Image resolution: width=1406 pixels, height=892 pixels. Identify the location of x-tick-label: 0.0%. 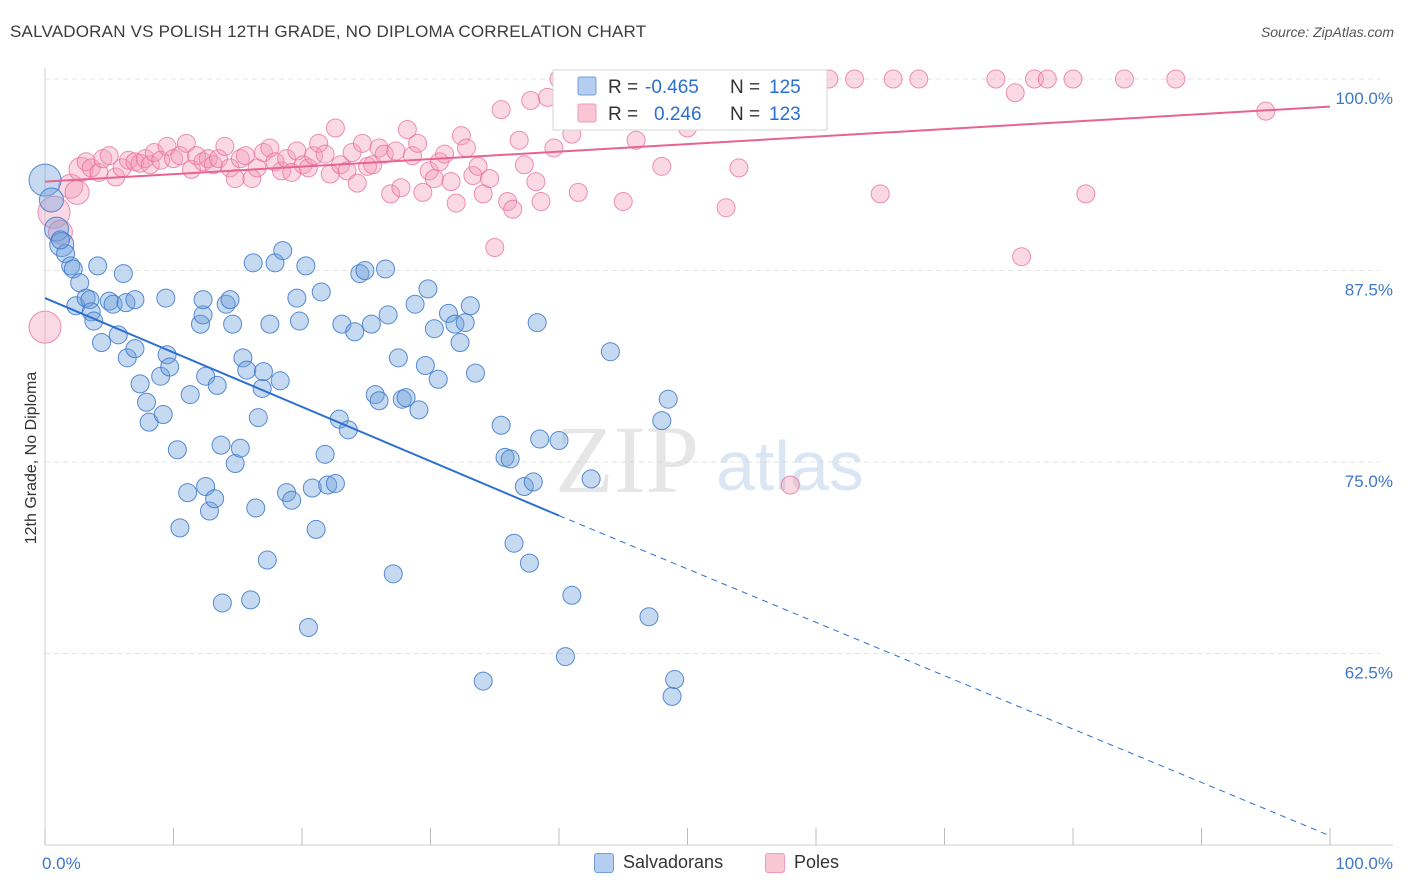
(61, 863).